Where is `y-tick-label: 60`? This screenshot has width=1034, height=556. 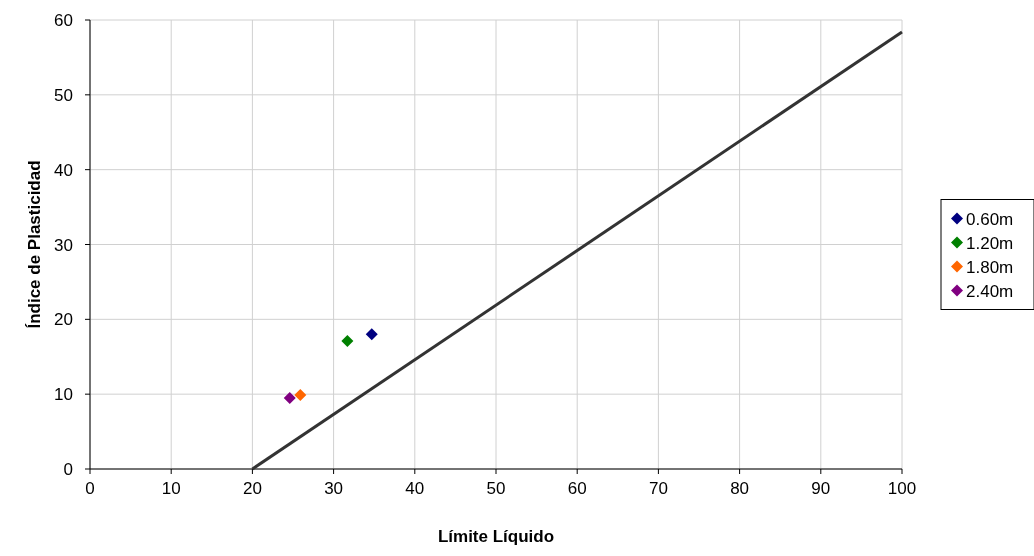 y-tick-label: 60 is located at coordinates (63, 20).